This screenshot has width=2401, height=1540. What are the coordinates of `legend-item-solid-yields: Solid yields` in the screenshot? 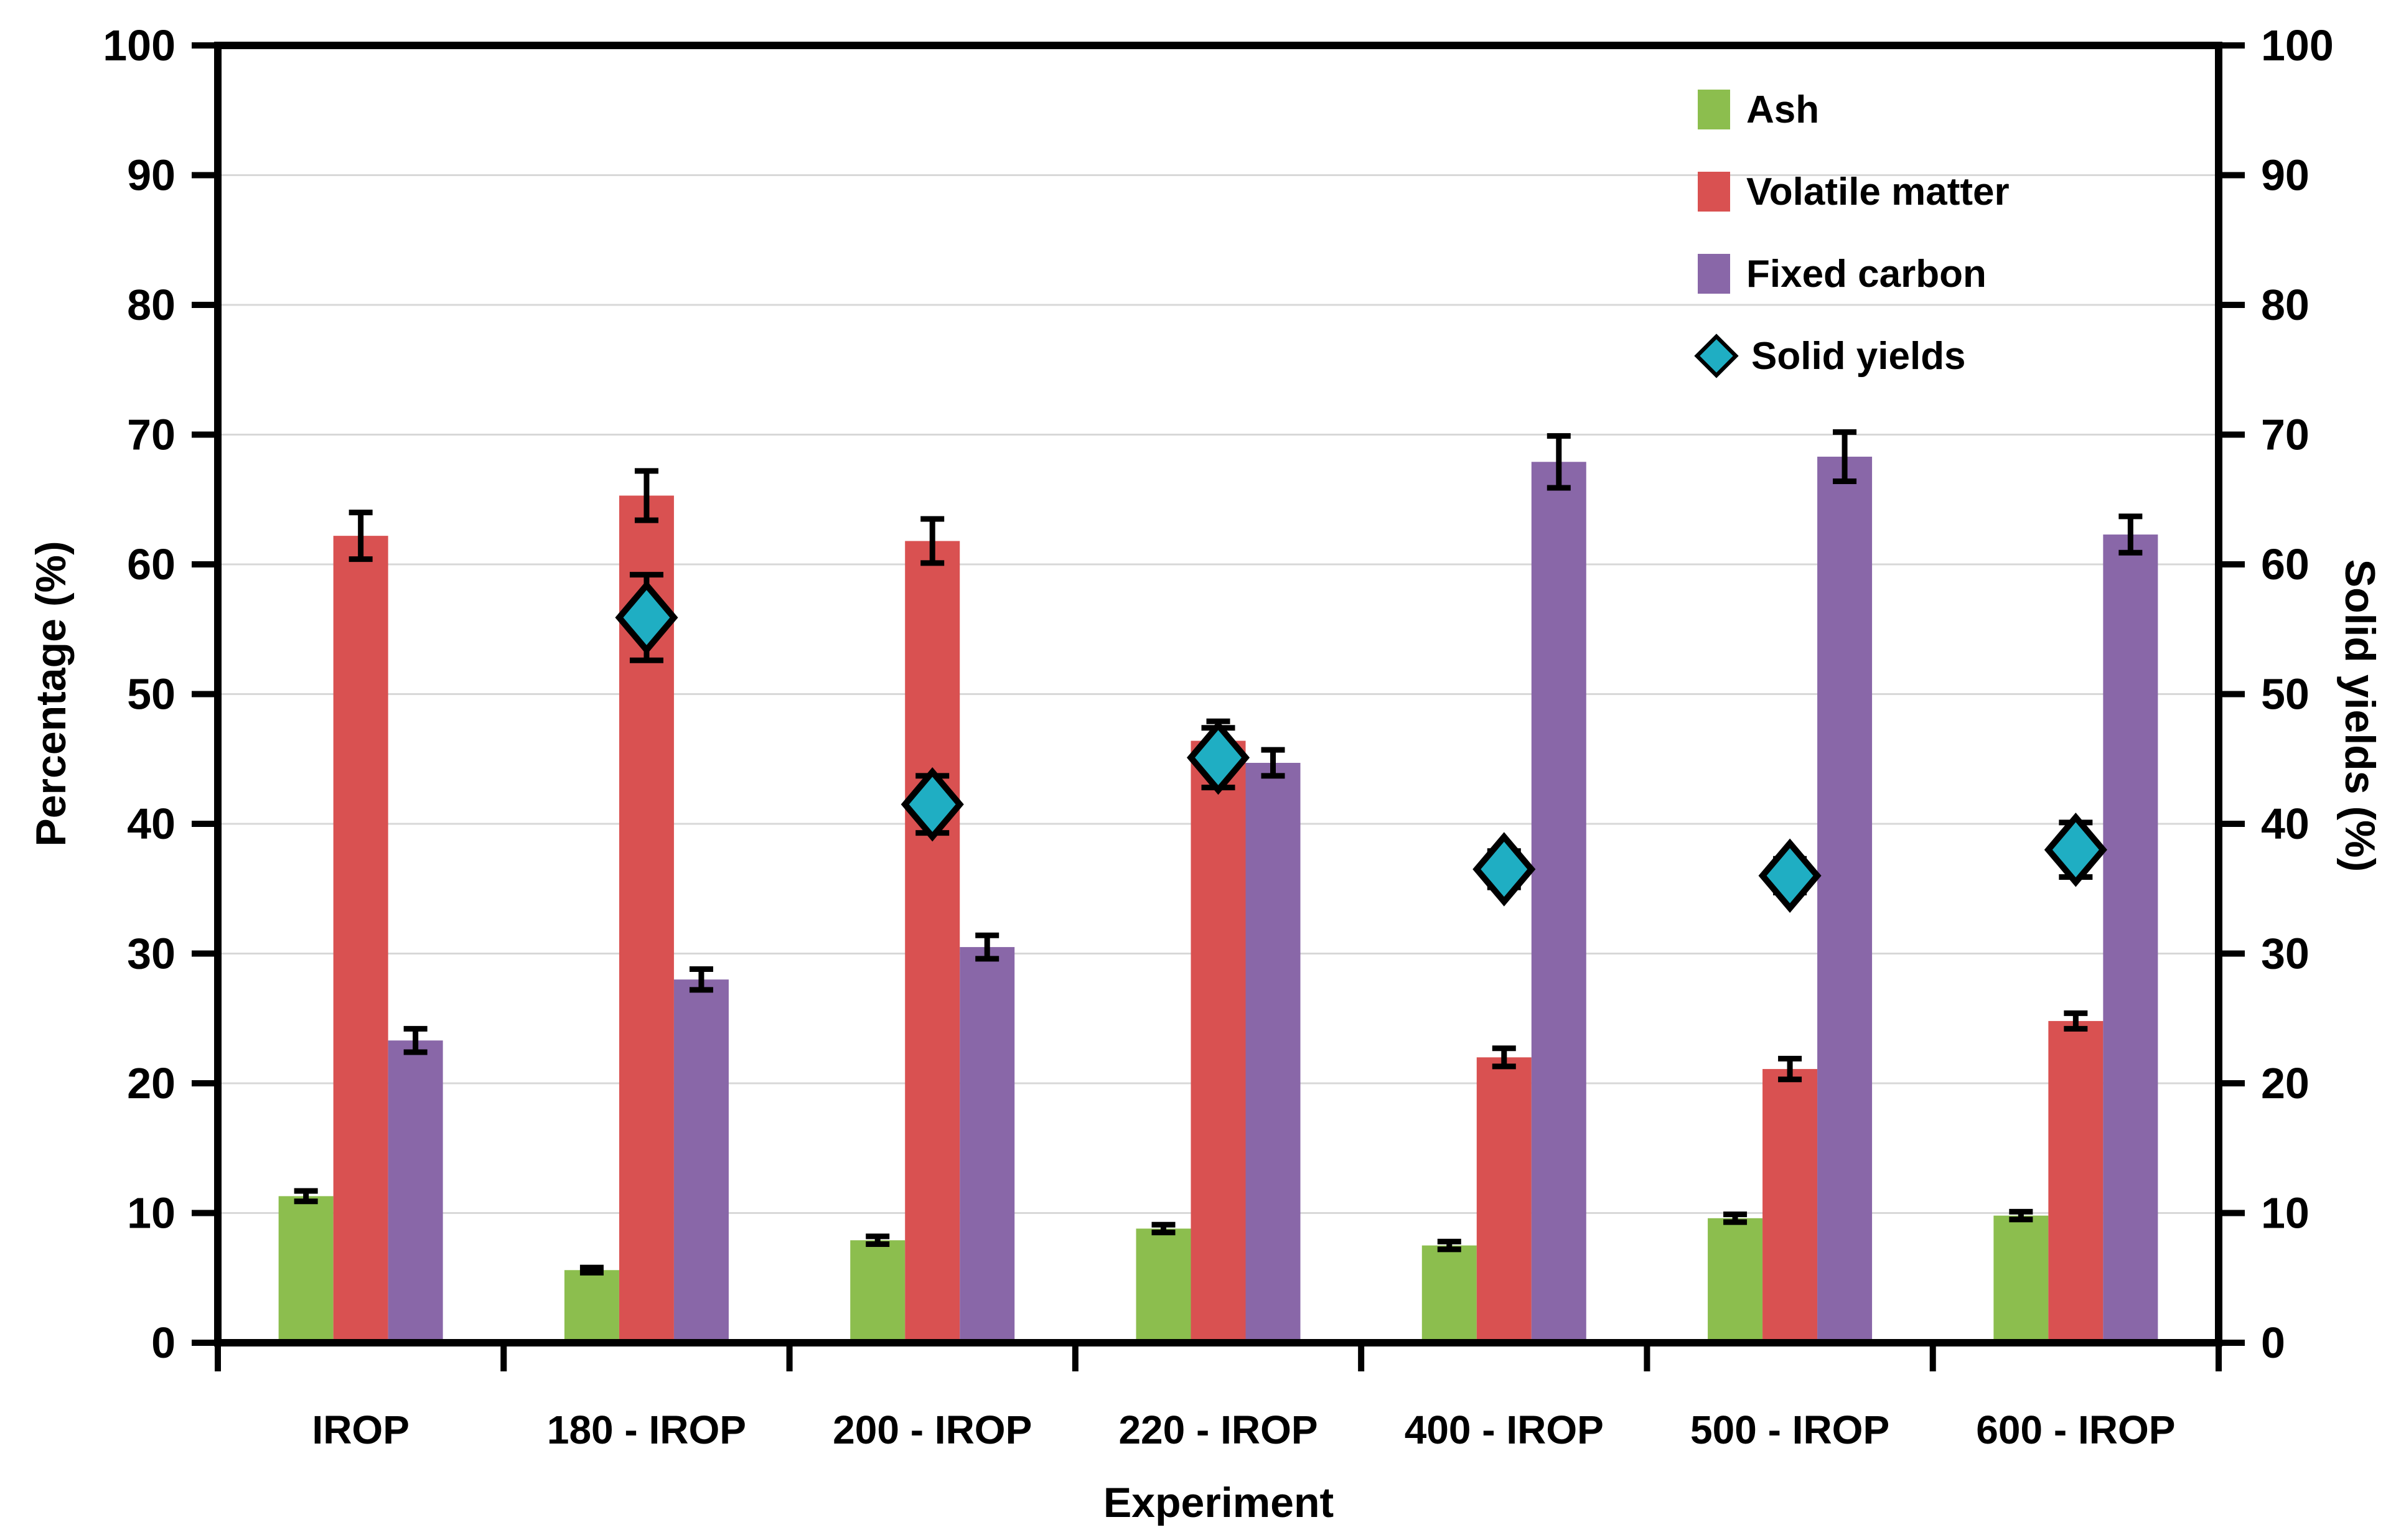 It's located at (1852, 356).